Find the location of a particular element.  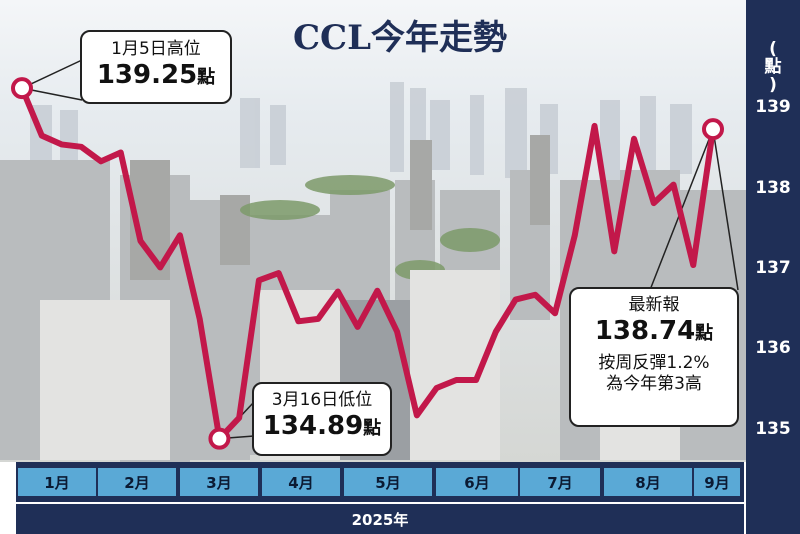

latest-callout: 最新報 138.74點 按周反彈1.2% 為今年第3高 is located at coordinates (654, 357).